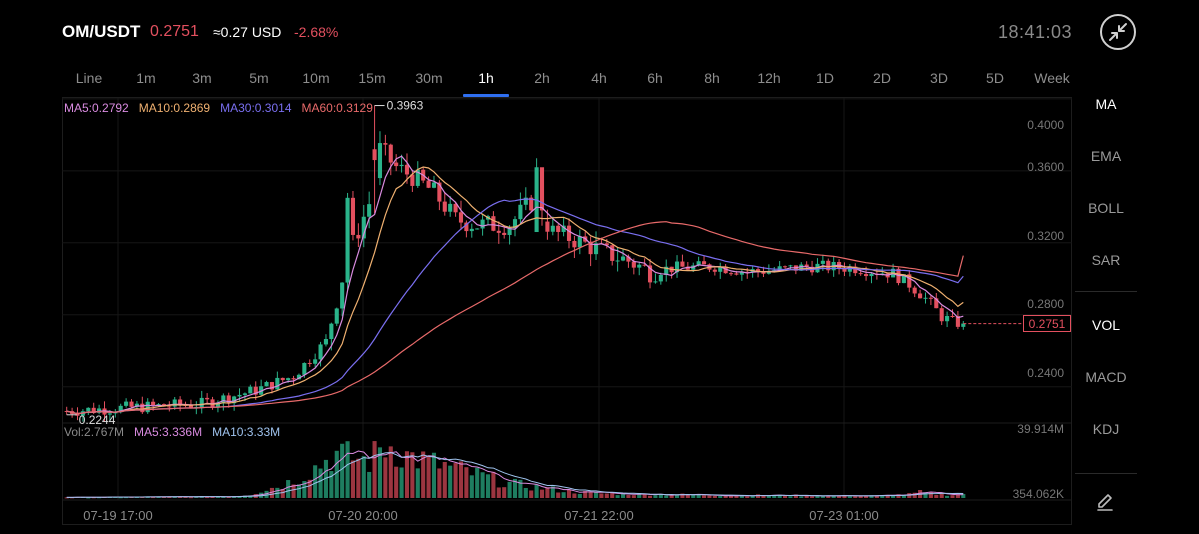 The image size is (1199, 534). Describe the element at coordinates (599, 78) in the screenshot. I see `tab-4h: 4h` at that location.